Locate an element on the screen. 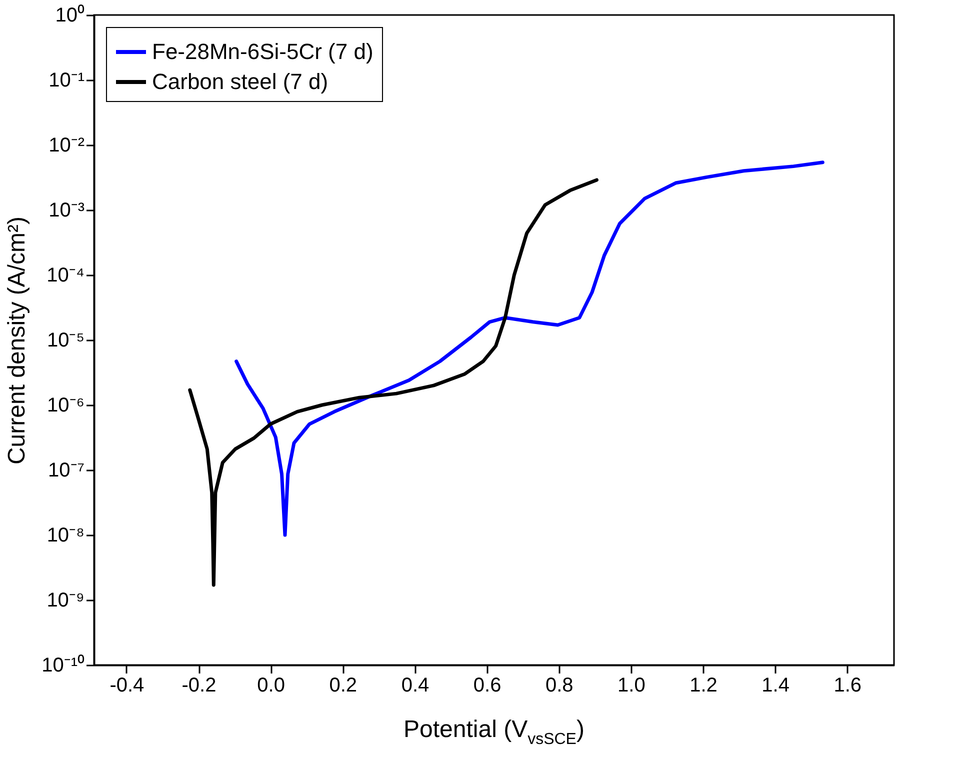  y-tick-label: 10⁰ is located at coordinates (69, 15).